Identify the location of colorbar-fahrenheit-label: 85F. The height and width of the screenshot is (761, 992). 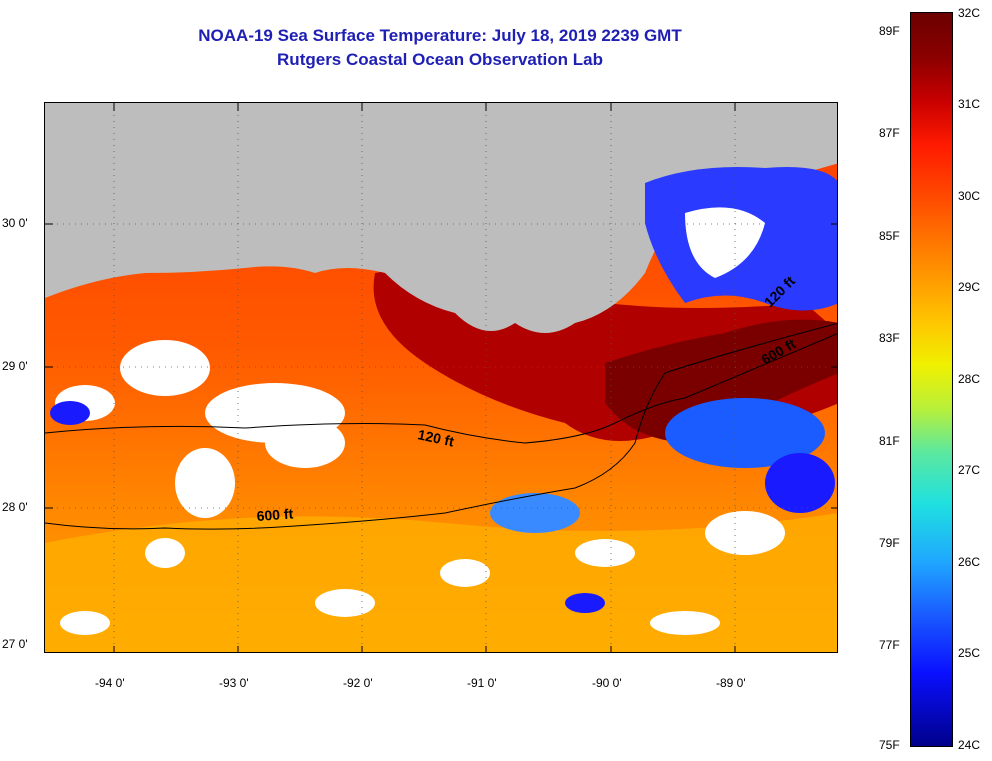
(889, 236).